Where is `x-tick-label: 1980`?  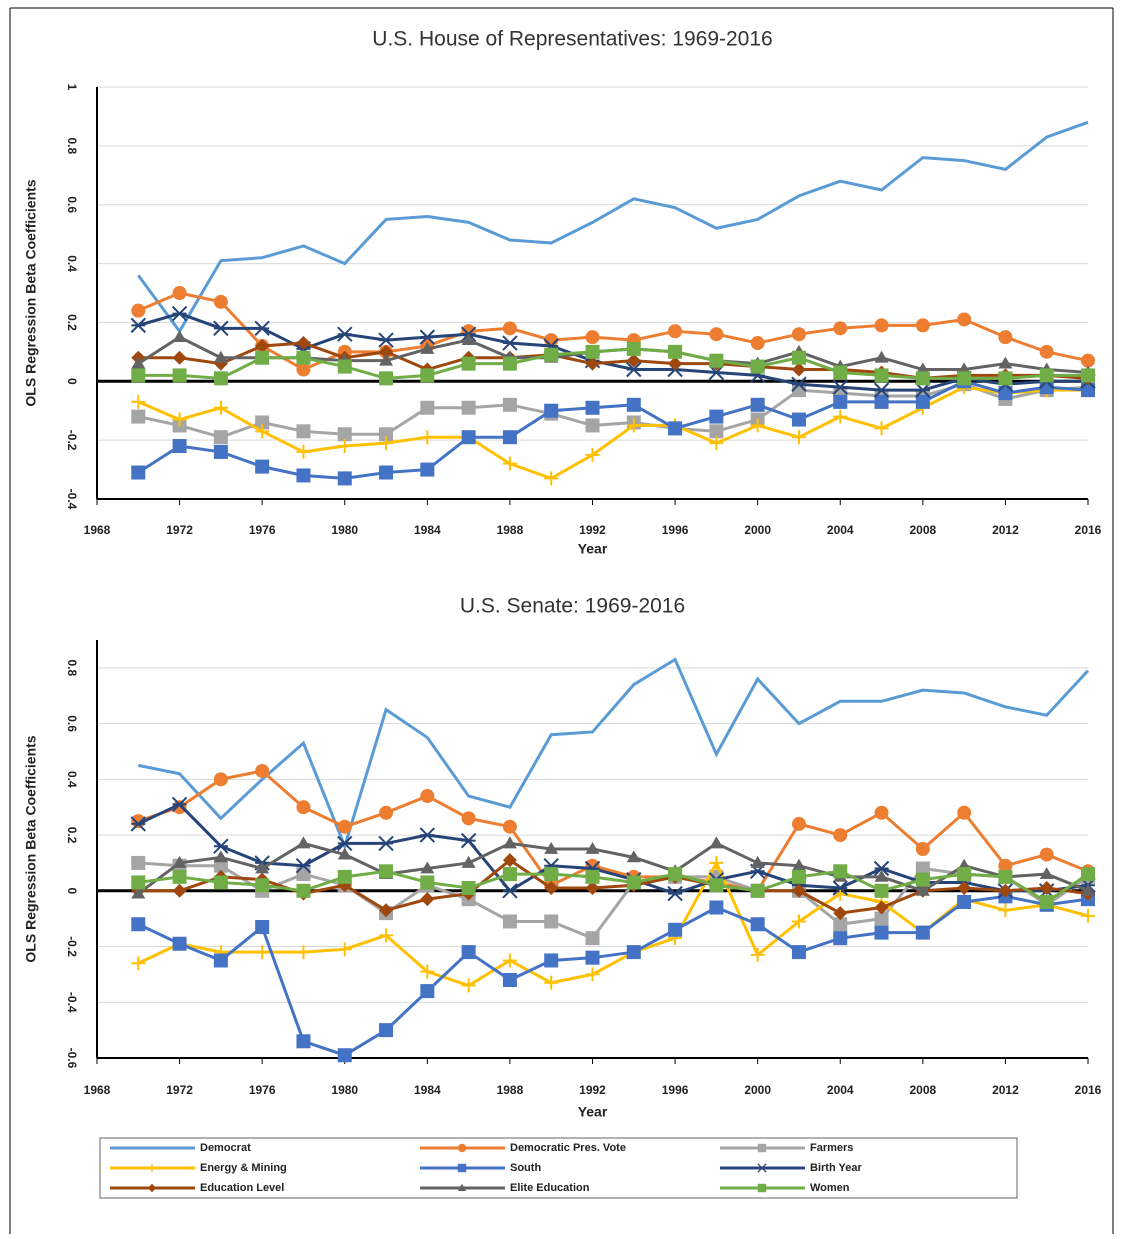 x-tick-label: 1980 is located at coordinates (344, 1090).